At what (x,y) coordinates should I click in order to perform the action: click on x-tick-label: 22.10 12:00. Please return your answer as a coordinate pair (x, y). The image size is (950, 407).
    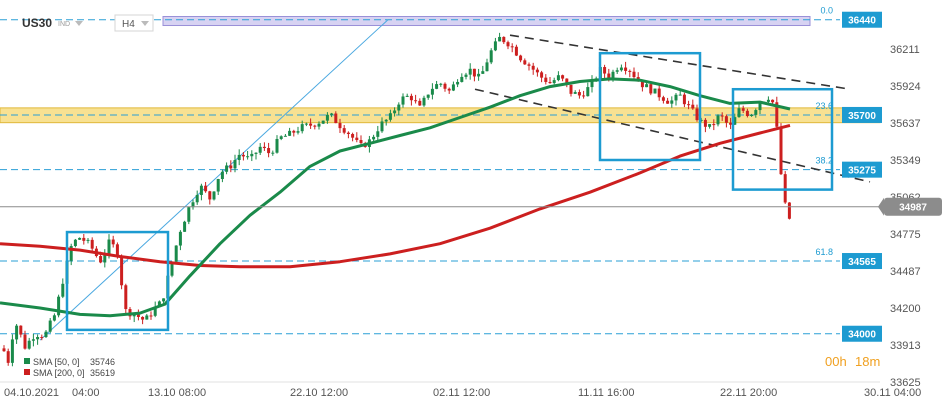
    Looking at the image, I should click on (319, 393).